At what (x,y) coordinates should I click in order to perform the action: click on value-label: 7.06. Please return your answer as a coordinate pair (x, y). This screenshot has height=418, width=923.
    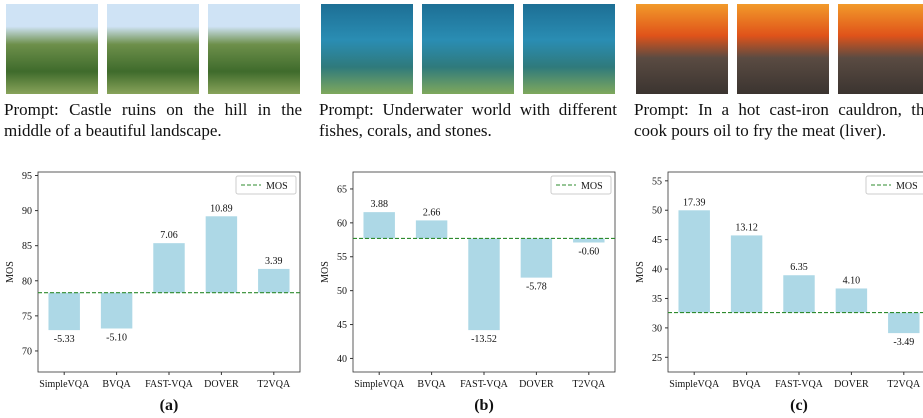
    Looking at the image, I should click on (169, 235).